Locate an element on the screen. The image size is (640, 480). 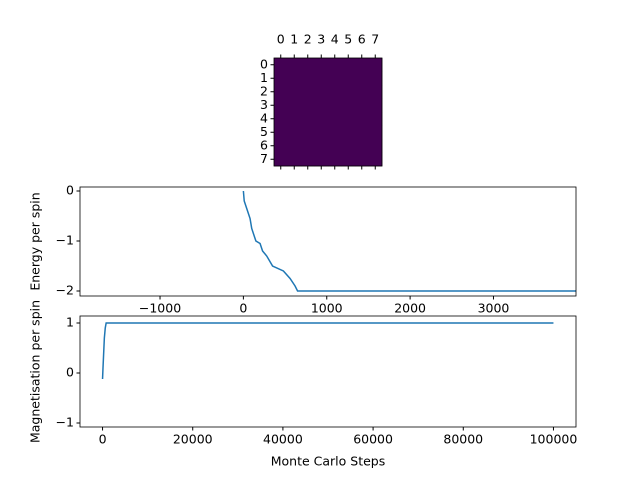
x-tick-label: 100000 is located at coordinates (554, 439).